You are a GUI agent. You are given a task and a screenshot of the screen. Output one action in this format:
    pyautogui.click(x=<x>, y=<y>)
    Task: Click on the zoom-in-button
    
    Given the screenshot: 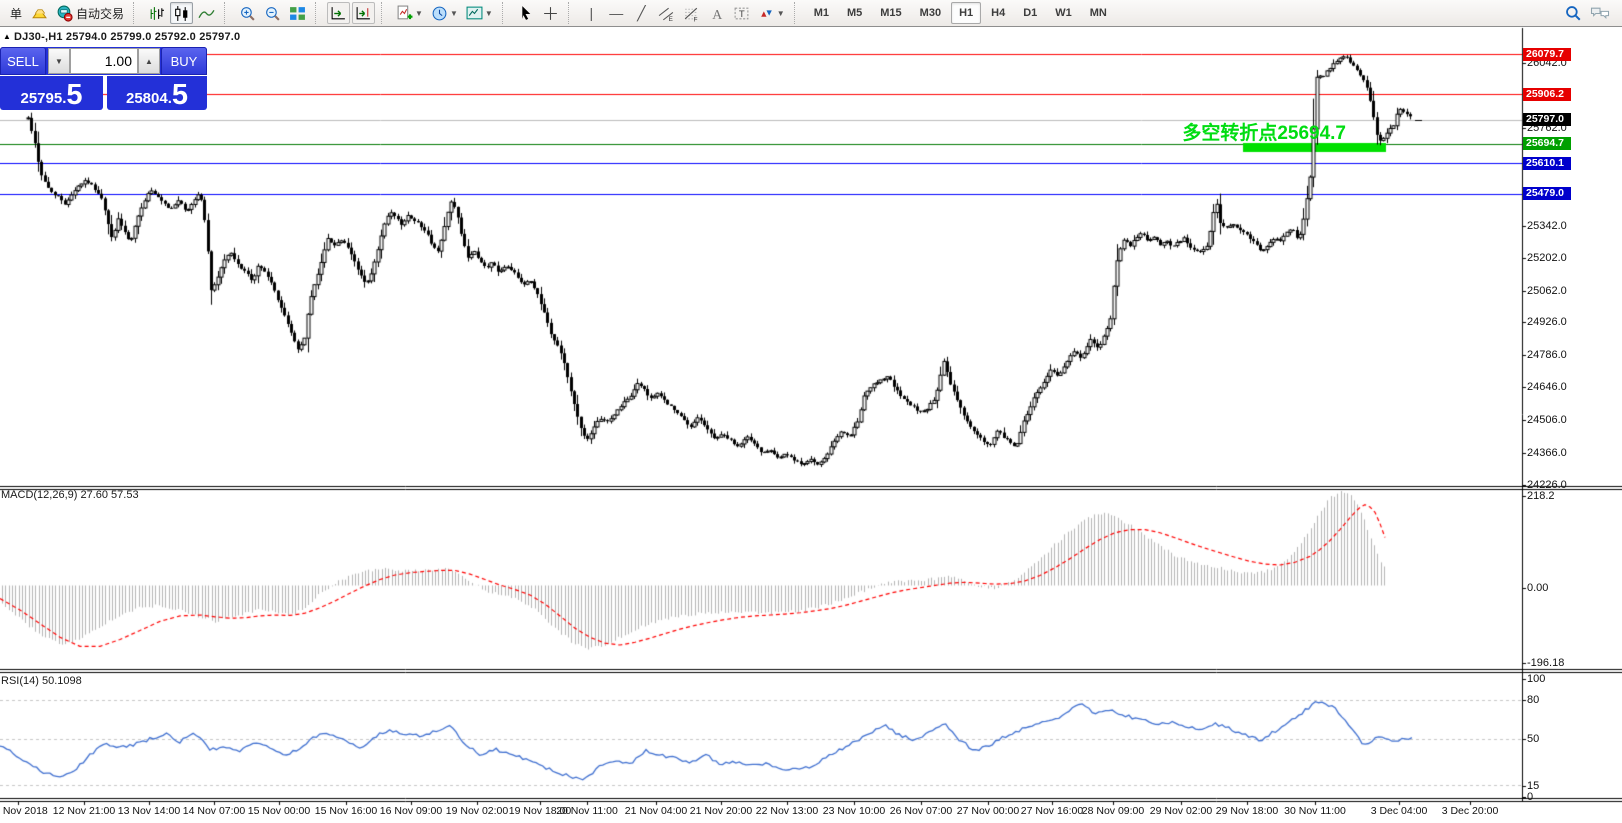 What is the action you would take?
    pyautogui.click(x=247, y=13)
    